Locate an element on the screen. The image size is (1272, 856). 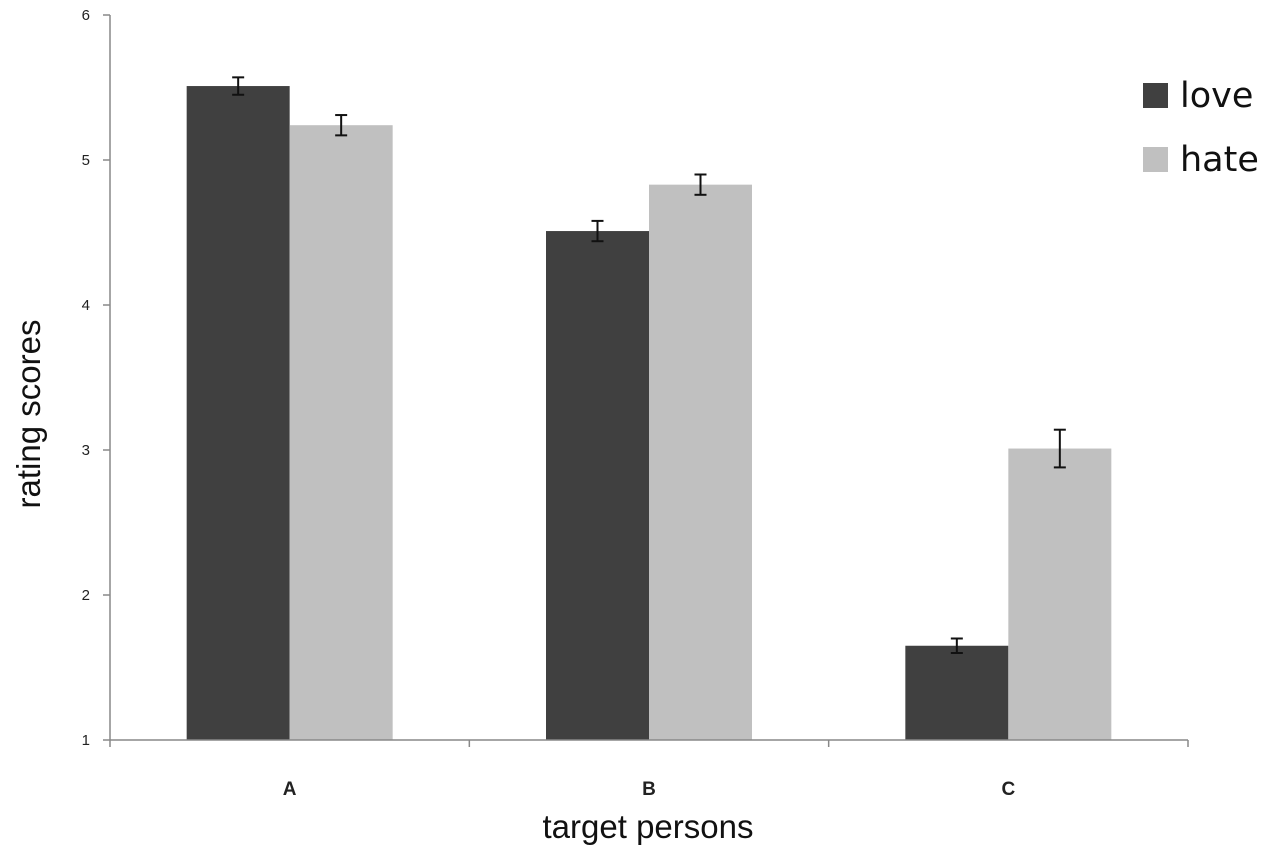
error-bar-hate-B is located at coordinates (700, 184).